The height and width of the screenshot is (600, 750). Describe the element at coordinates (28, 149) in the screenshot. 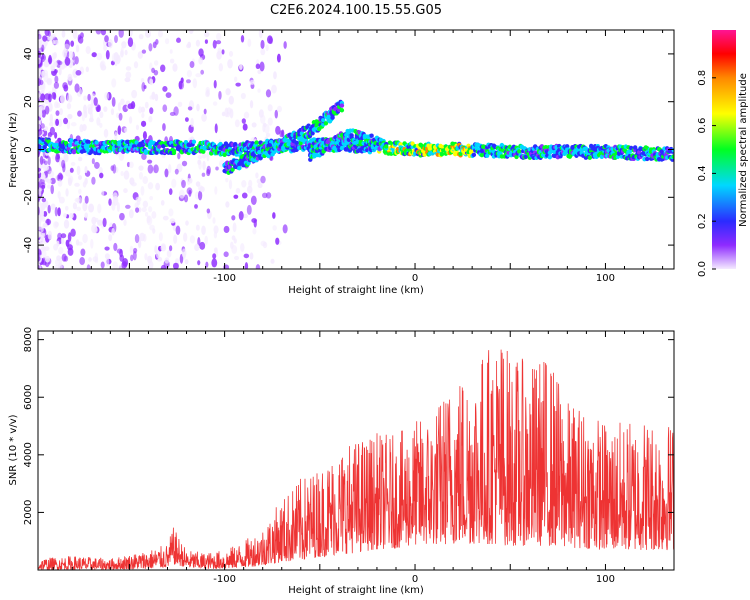

I see `spectrogram-y-tick-label: 0` at that location.